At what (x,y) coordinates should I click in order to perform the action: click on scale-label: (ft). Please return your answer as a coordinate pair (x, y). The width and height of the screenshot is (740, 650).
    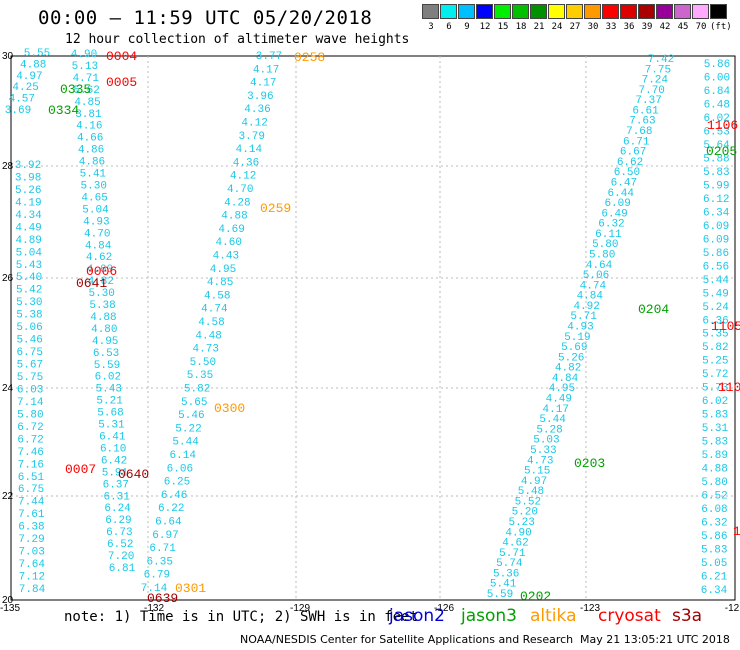
    Looking at the image, I should click on (721, 27).